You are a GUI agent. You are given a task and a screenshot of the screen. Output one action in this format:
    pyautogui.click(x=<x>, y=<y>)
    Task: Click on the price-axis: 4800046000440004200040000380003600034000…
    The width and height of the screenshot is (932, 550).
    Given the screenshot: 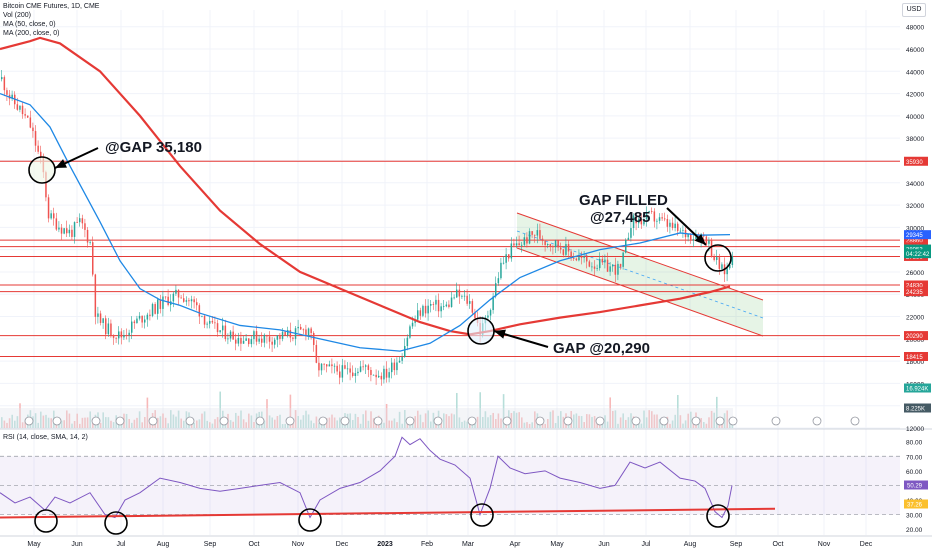 What is the action you would take?
    pyautogui.click(x=917, y=279)
    